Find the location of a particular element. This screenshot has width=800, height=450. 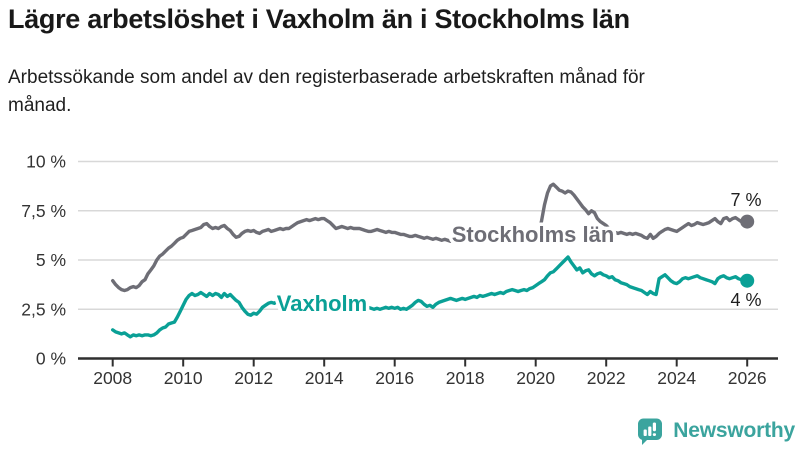

stockholm-end-dot is located at coordinates (747, 221).